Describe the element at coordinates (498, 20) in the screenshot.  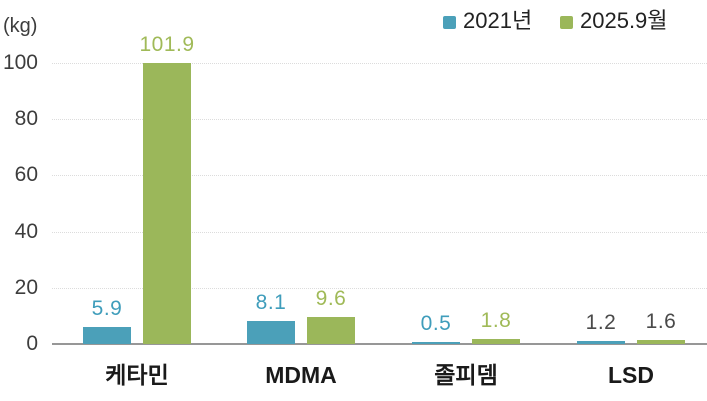
I see `legend-label-series1: 2021년` at that location.